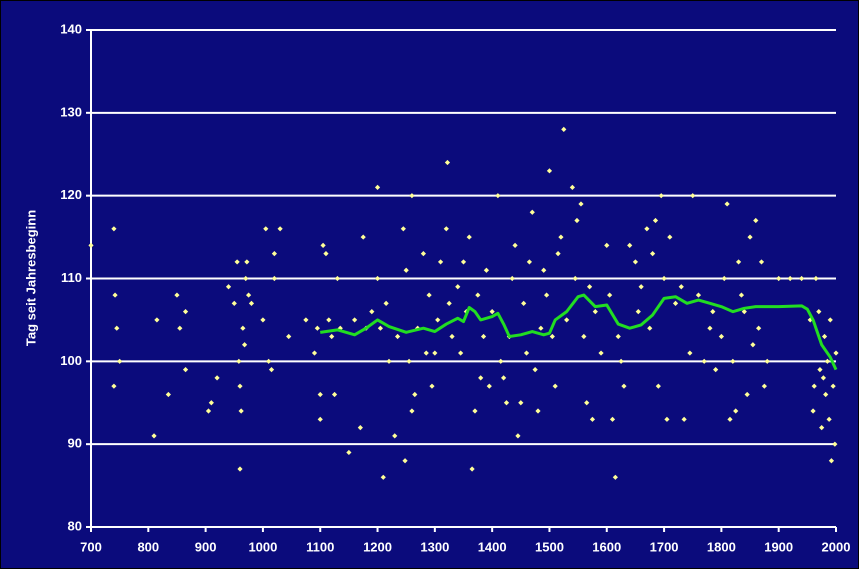  Describe the element at coordinates (579, 332) in the screenshot. I see `trend-line` at that location.